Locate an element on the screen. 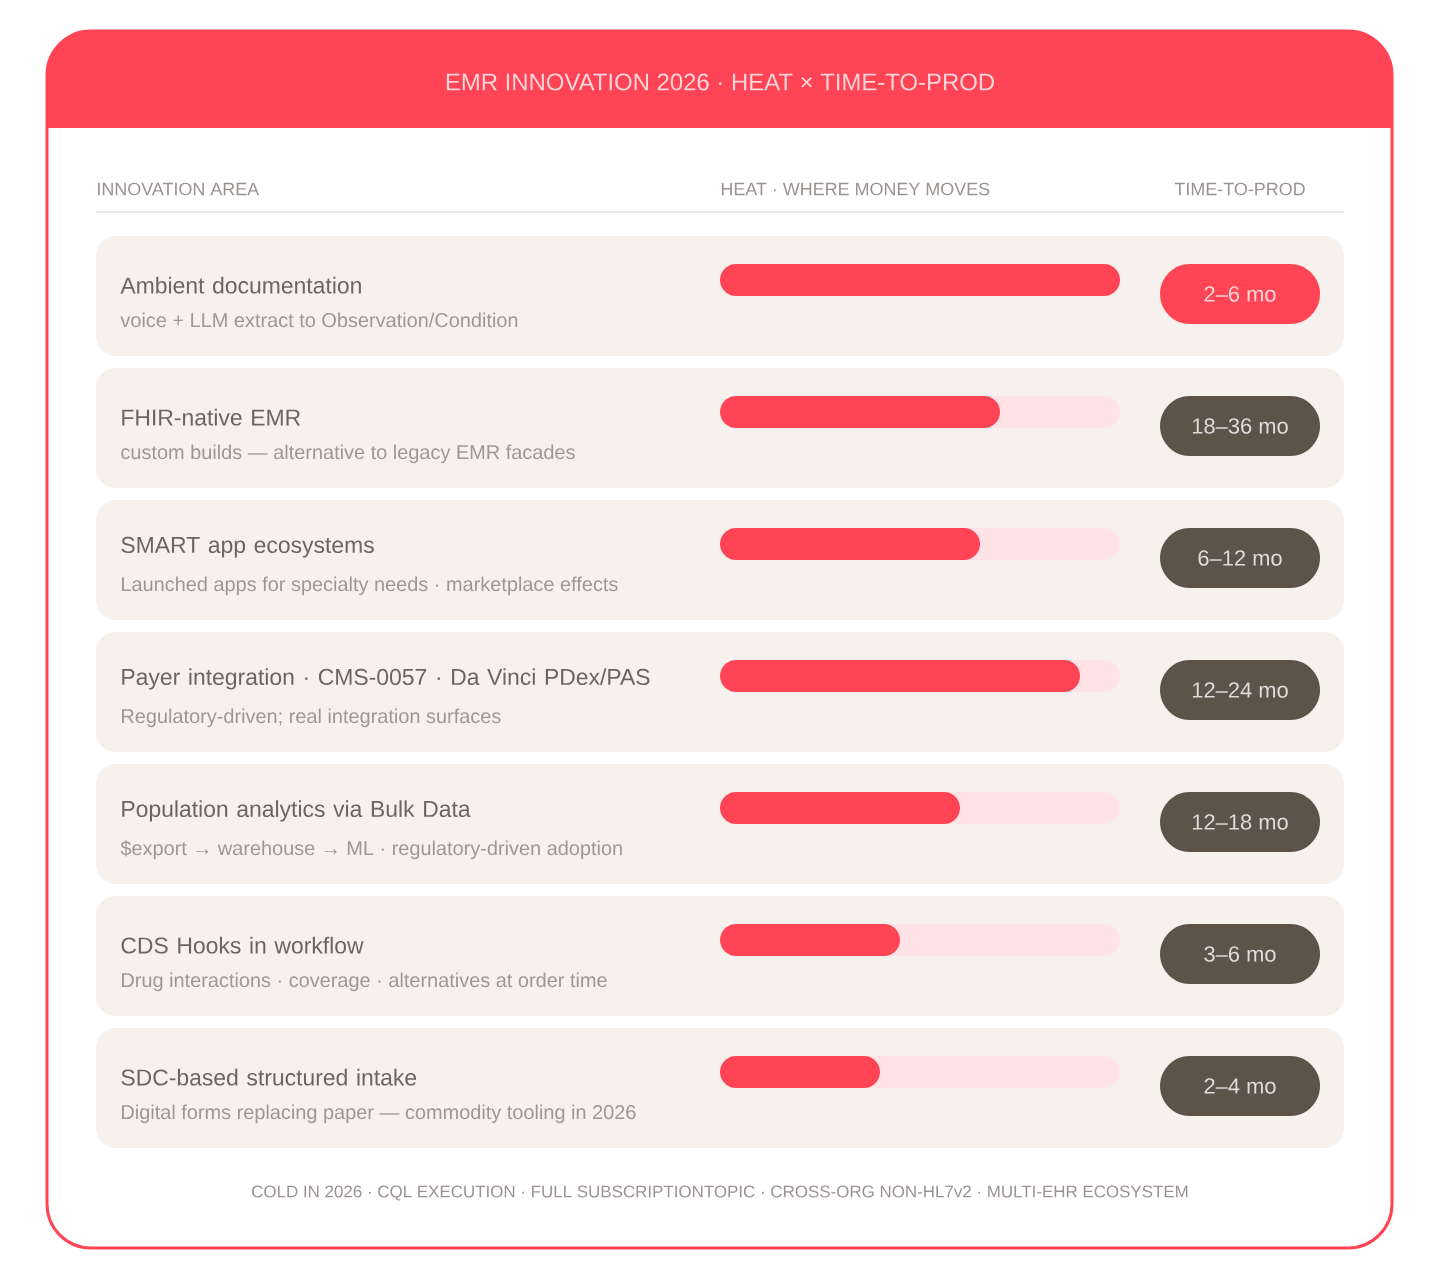  text: $export → warehouse → ML · regulatory-driven adoption is located at coordinates (371, 850).